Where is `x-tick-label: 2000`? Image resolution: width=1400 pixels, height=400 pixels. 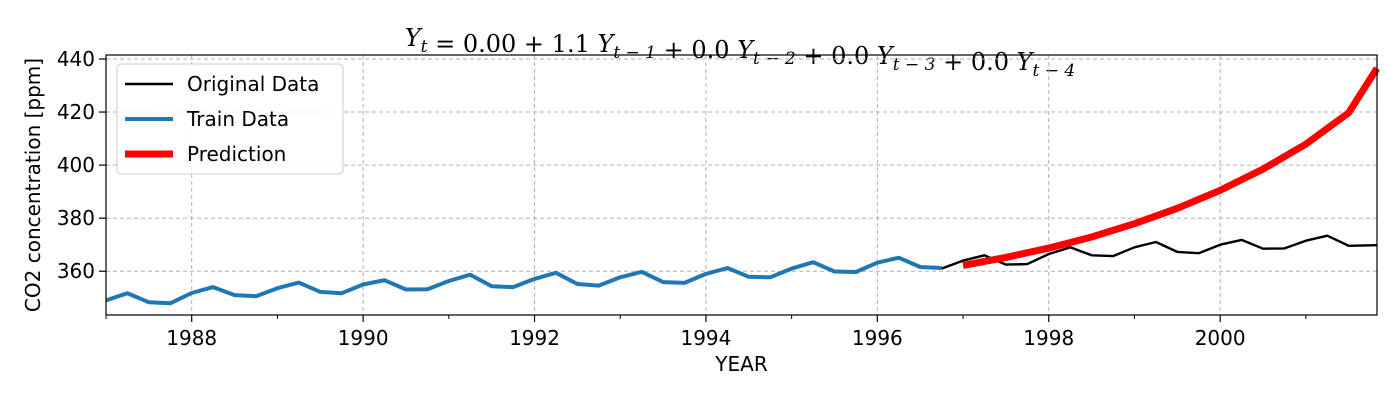
x-tick-label: 2000 is located at coordinates (1220, 338).